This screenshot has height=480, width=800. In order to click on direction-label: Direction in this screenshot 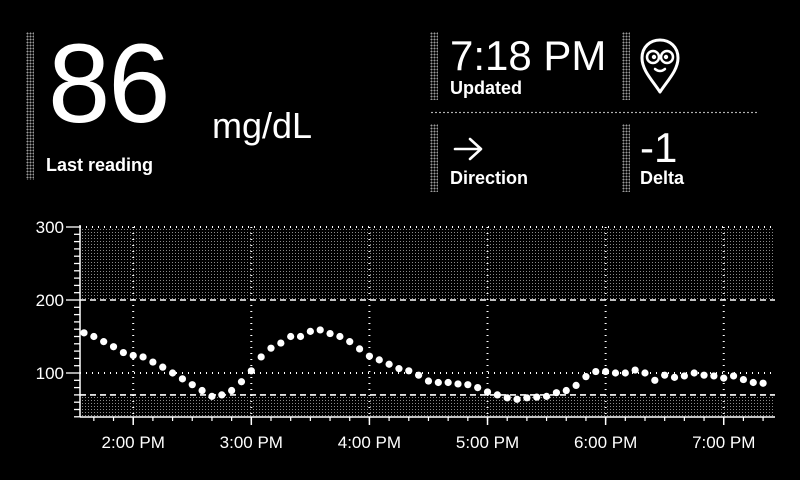, I will do `click(489, 178)`.